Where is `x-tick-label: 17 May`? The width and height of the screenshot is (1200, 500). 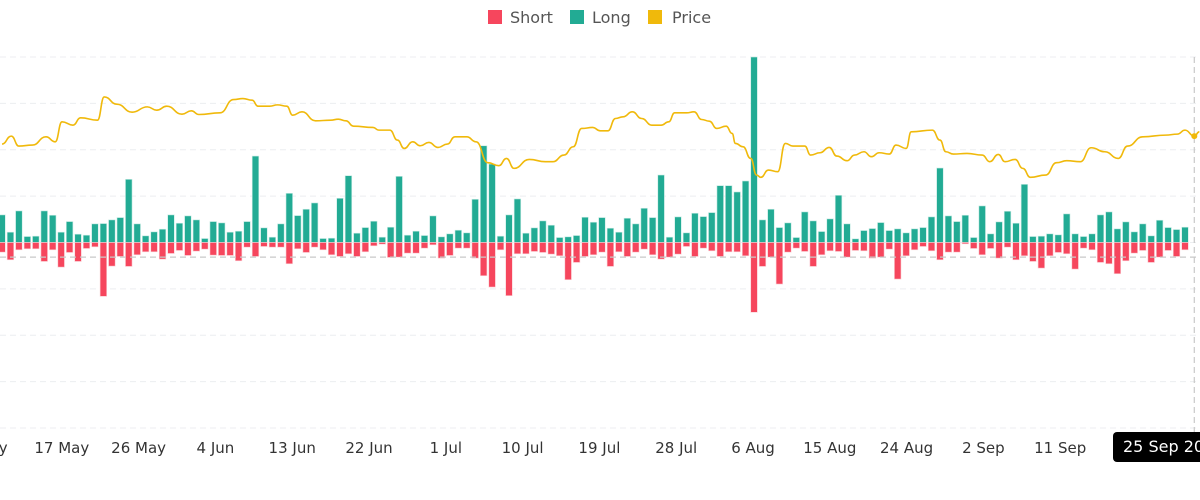 x-tick-label: 17 May is located at coordinates (61, 448).